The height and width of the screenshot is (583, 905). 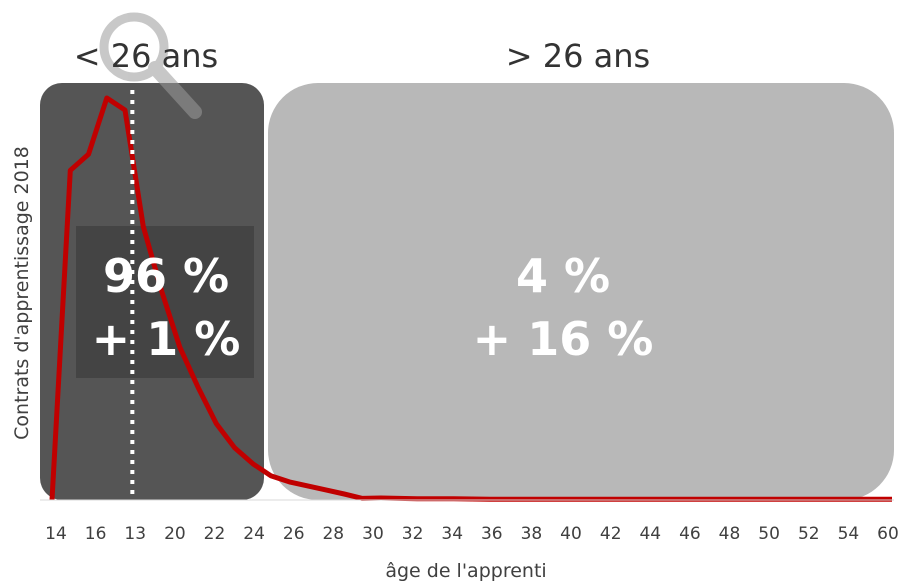 What do you see at coordinates (578, 56) in the screenshot?
I see `group-label-over-26: > 26 ans` at bounding box center [578, 56].